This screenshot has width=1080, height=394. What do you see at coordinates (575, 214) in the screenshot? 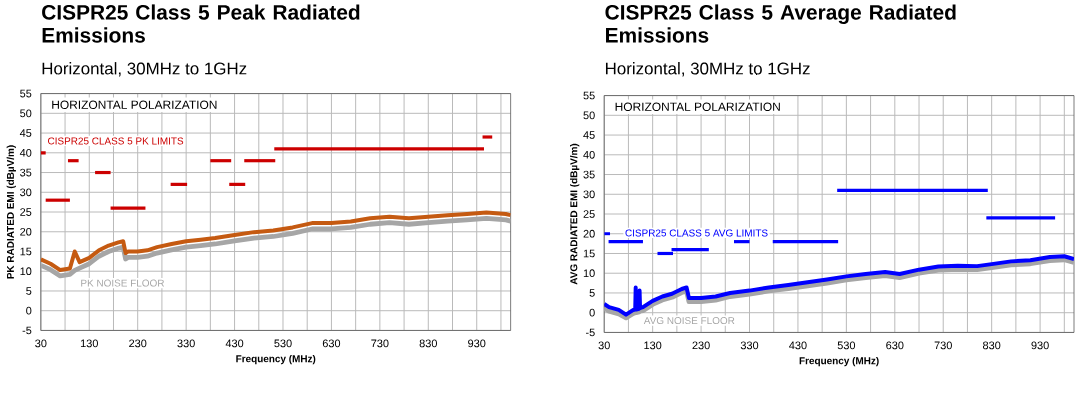
I see `y-axis-title: AVG RADIATED EMI (dBµV/m)` at bounding box center [575, 214].